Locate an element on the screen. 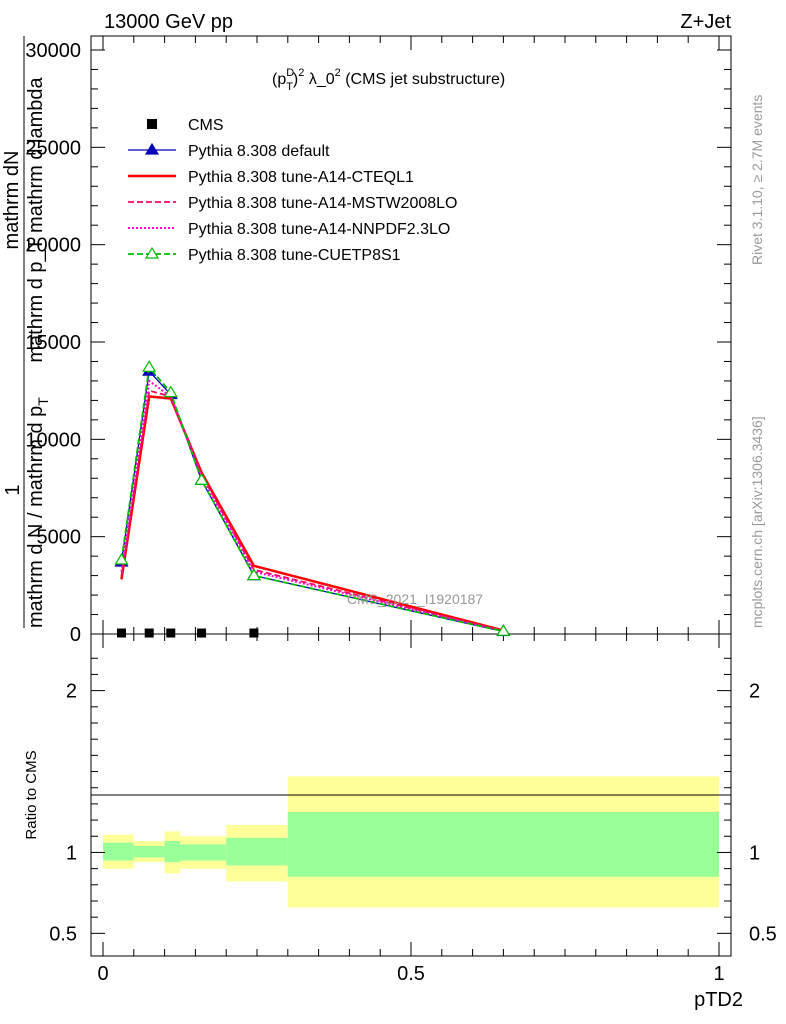 The width and height of the screenshot is (786, 1024). legend-entry-cms: CMS is located at coordinates (185, 125).